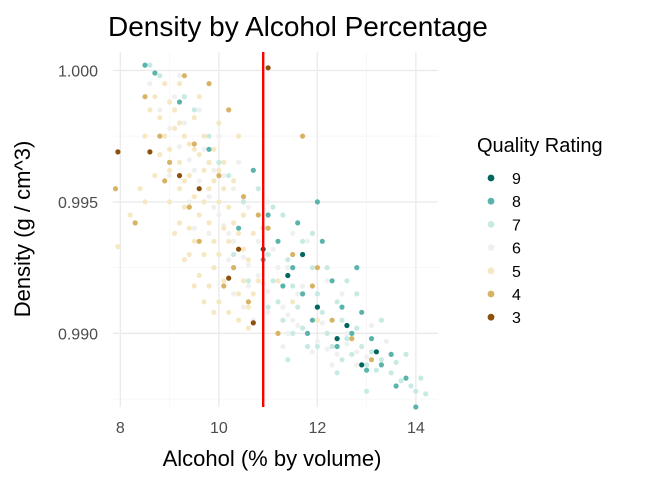 Image resolution: width=672 pixels, height=480 pixels. I want to click on legend-label: 7, so click(516, 225).